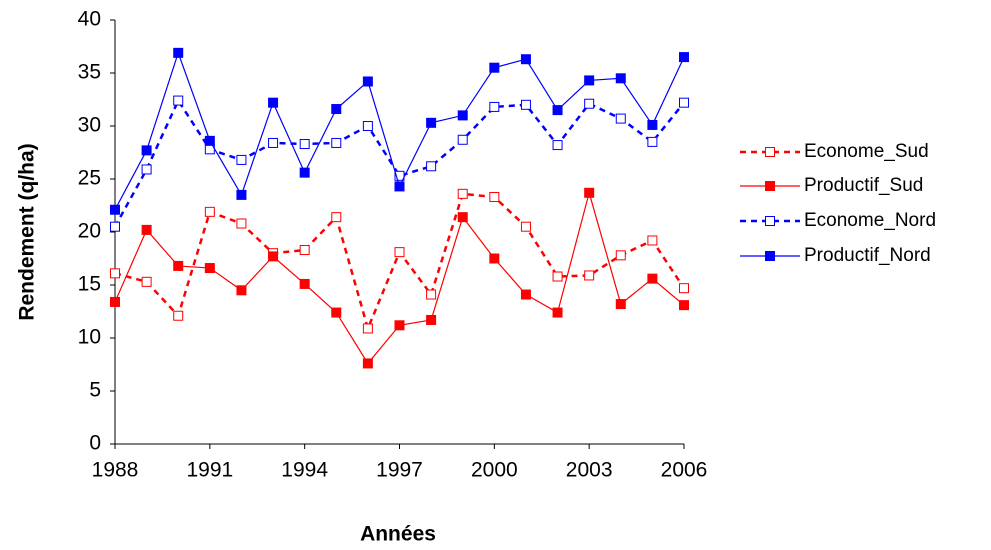 The image size is (991, 550). I want to click on y-tick-label: 35, so click(89, 72).